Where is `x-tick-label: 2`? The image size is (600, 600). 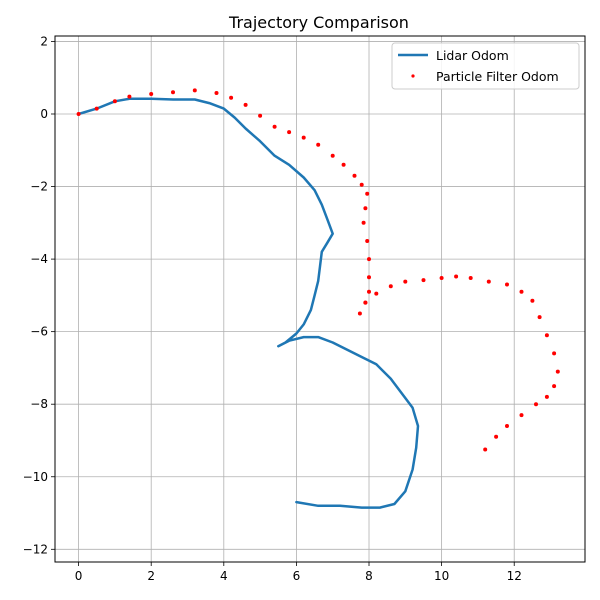
x-tick-label: 2 is located at coordinates (151, 576).